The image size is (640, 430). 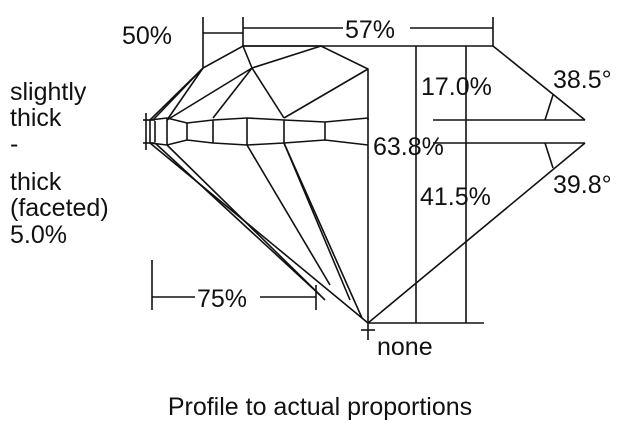 I want to click on table-label: 57%, so click(x=370, y=30).